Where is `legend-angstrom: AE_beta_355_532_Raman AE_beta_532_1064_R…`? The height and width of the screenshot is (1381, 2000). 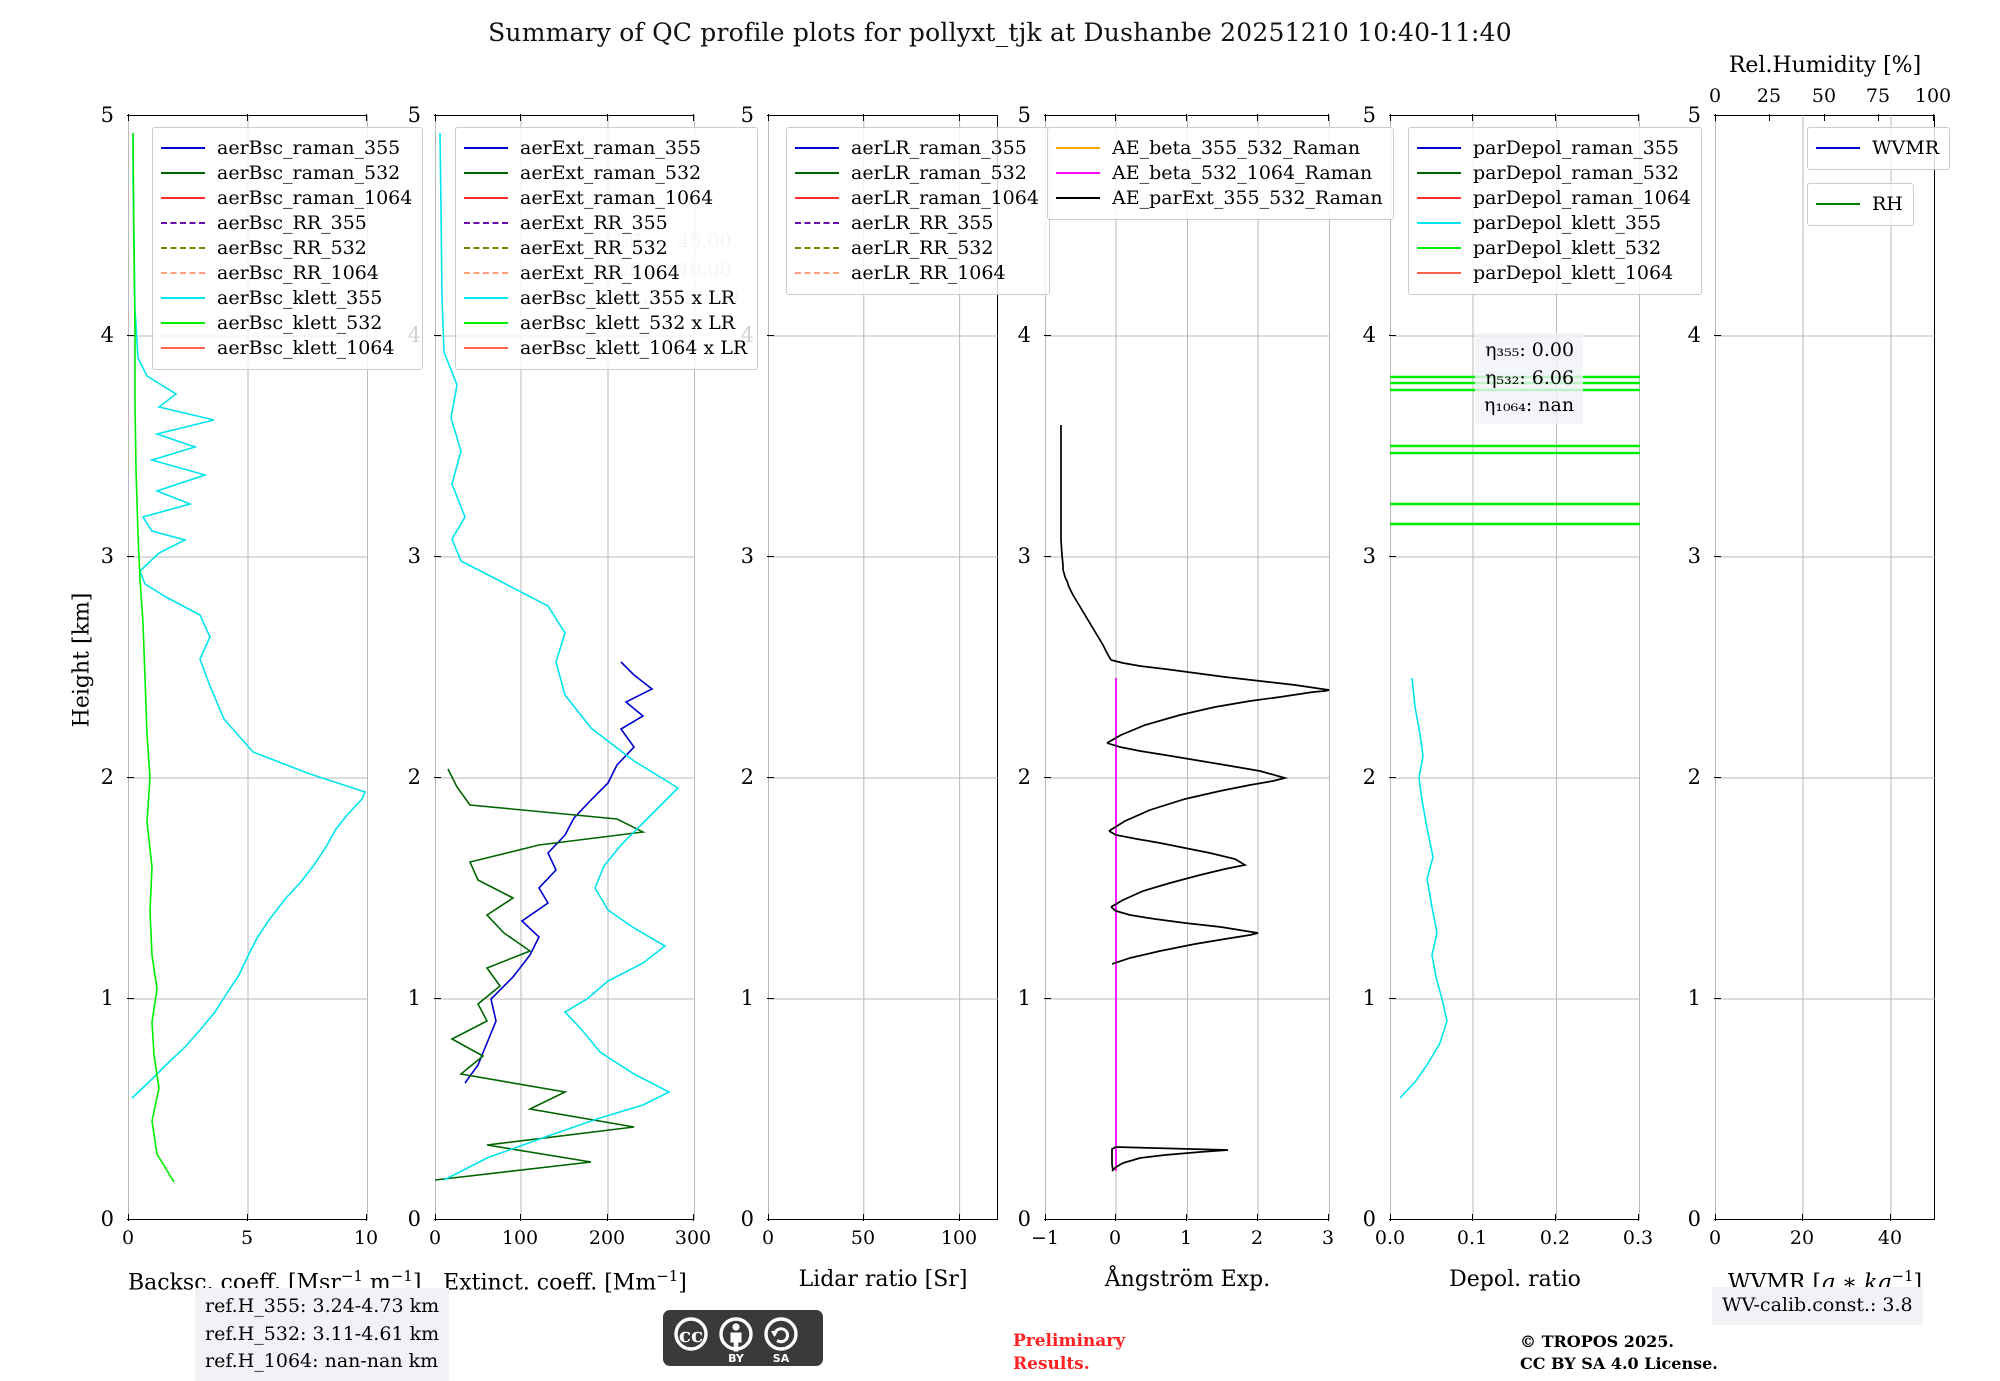
legend-angstrom: AE_beta_355_532_Raman AE_beta_532_1064_R… is located at coordinates (1220, 173).